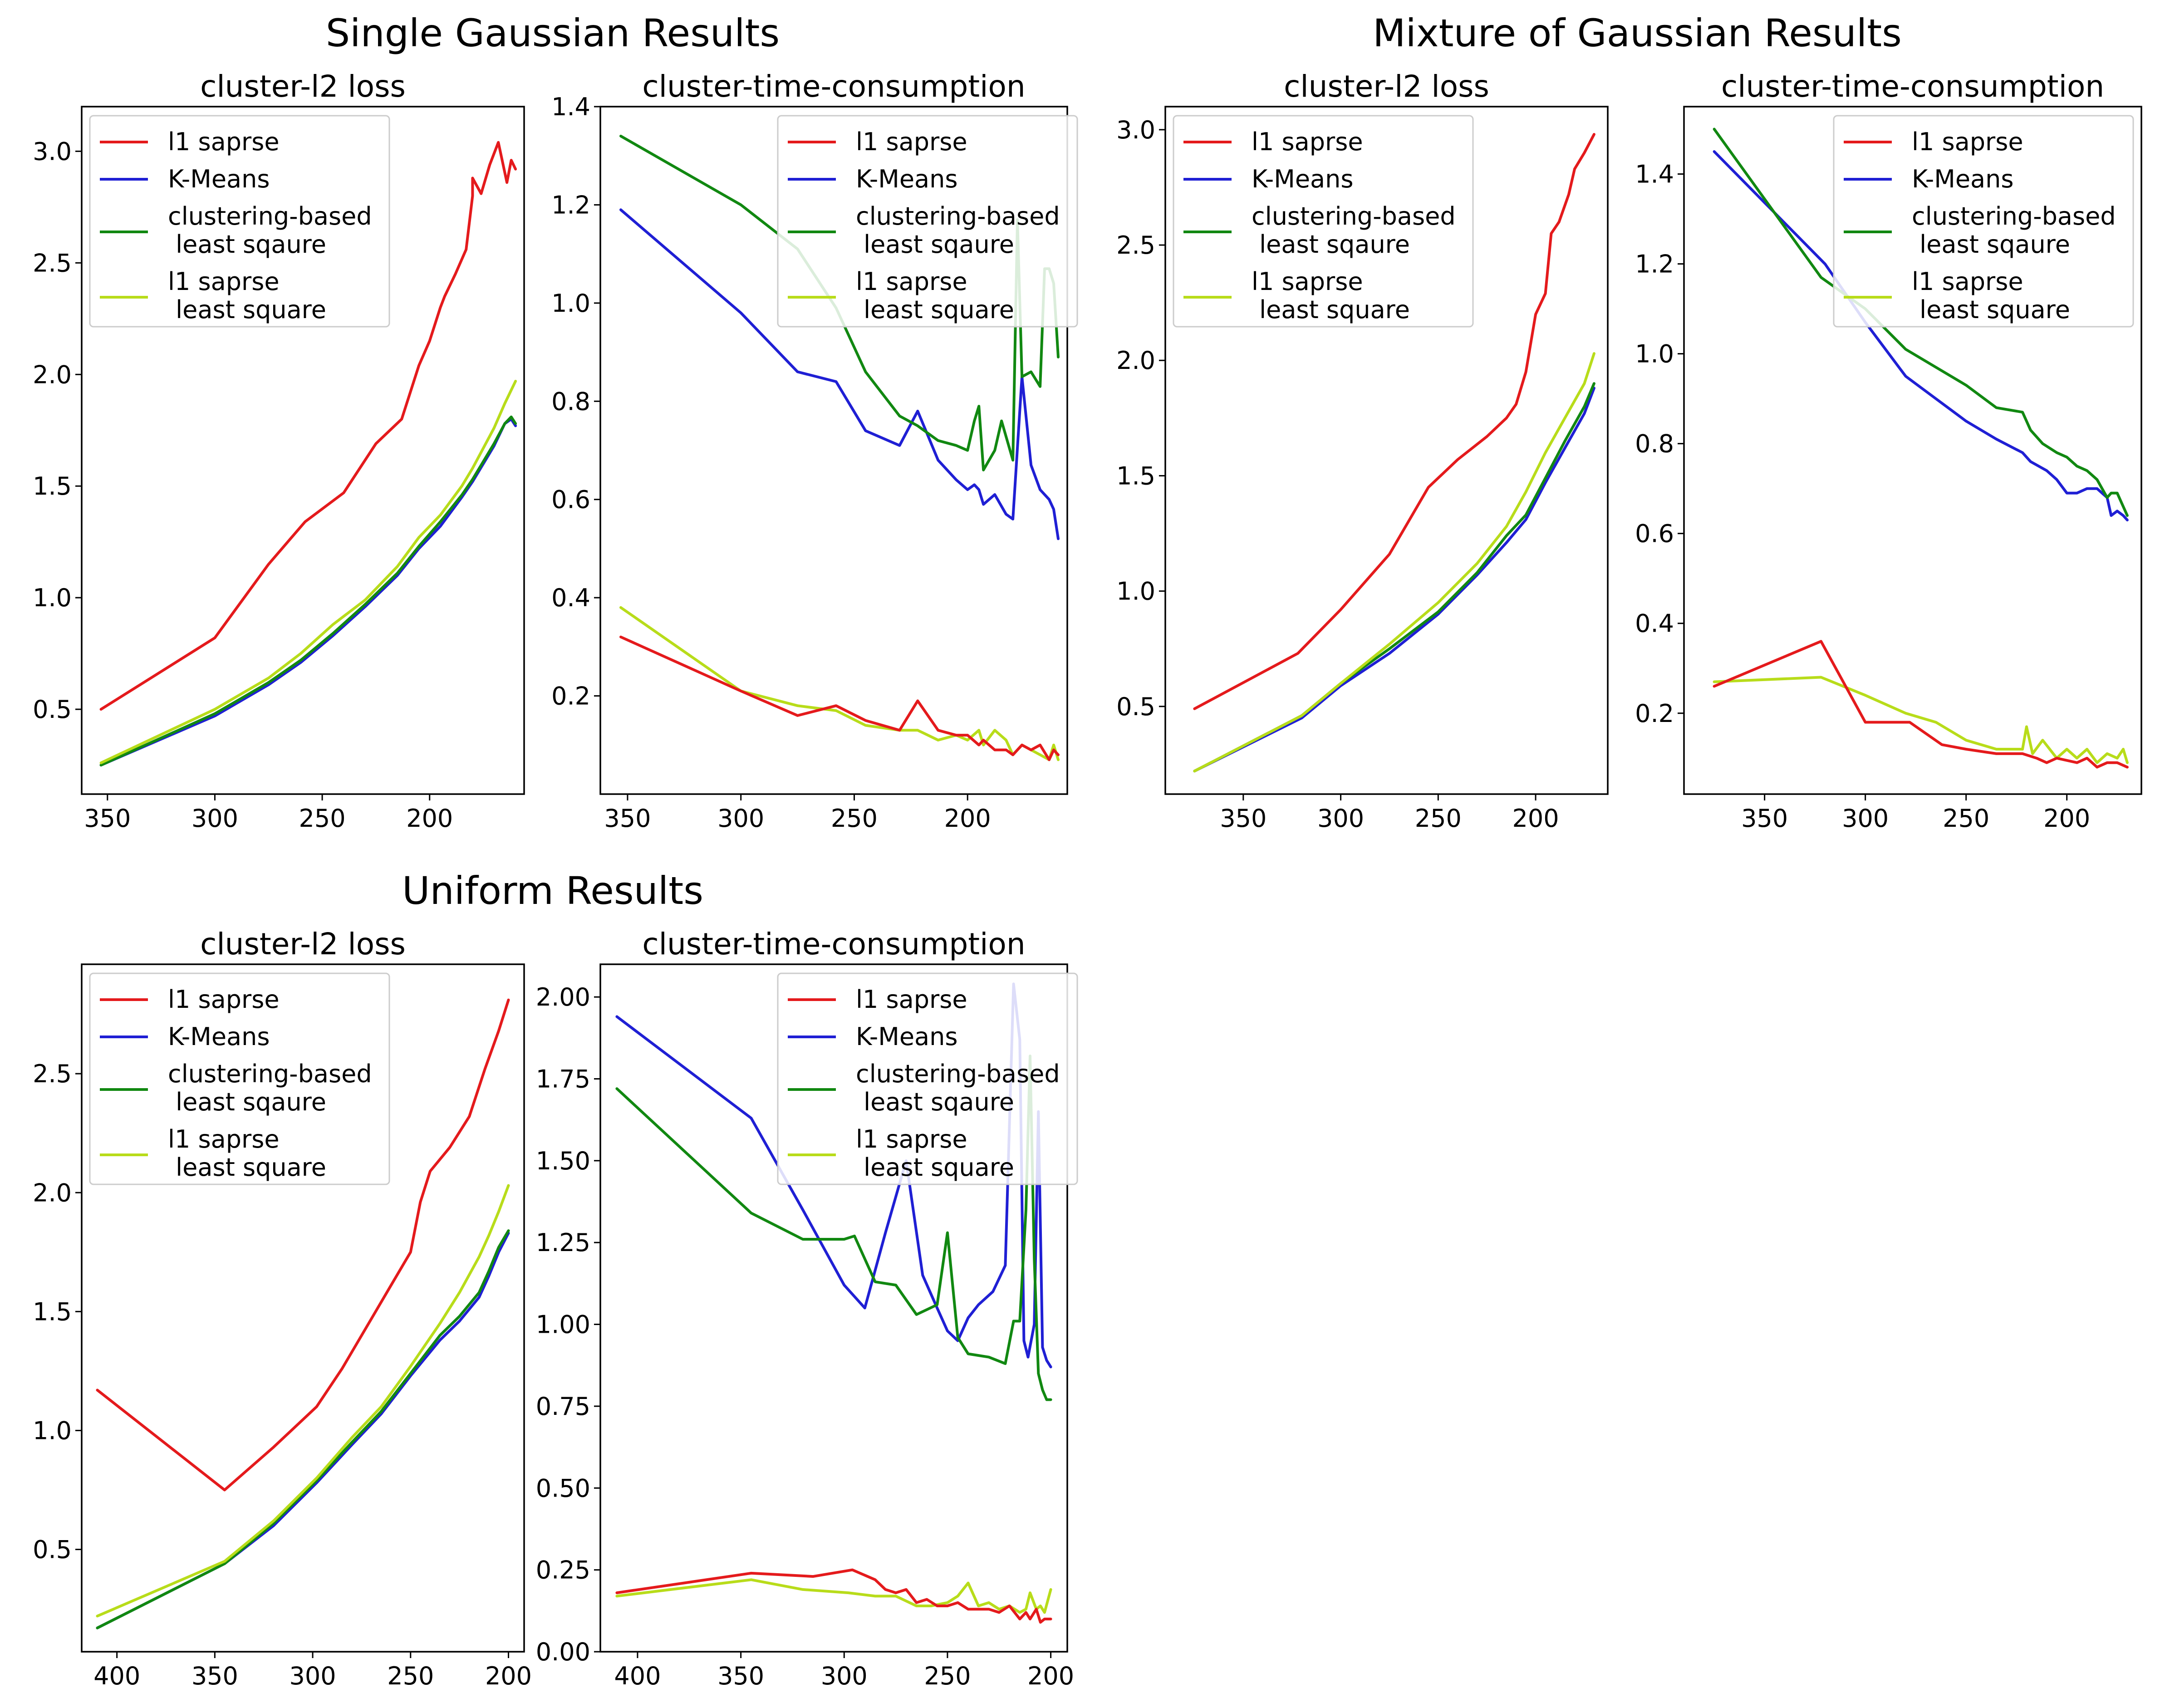 This screenshot has height=1708, width=2160. Describe the element at coordinates (1654, 264) in the screenshot. I see `y-tick-label: 1.2` at that location.